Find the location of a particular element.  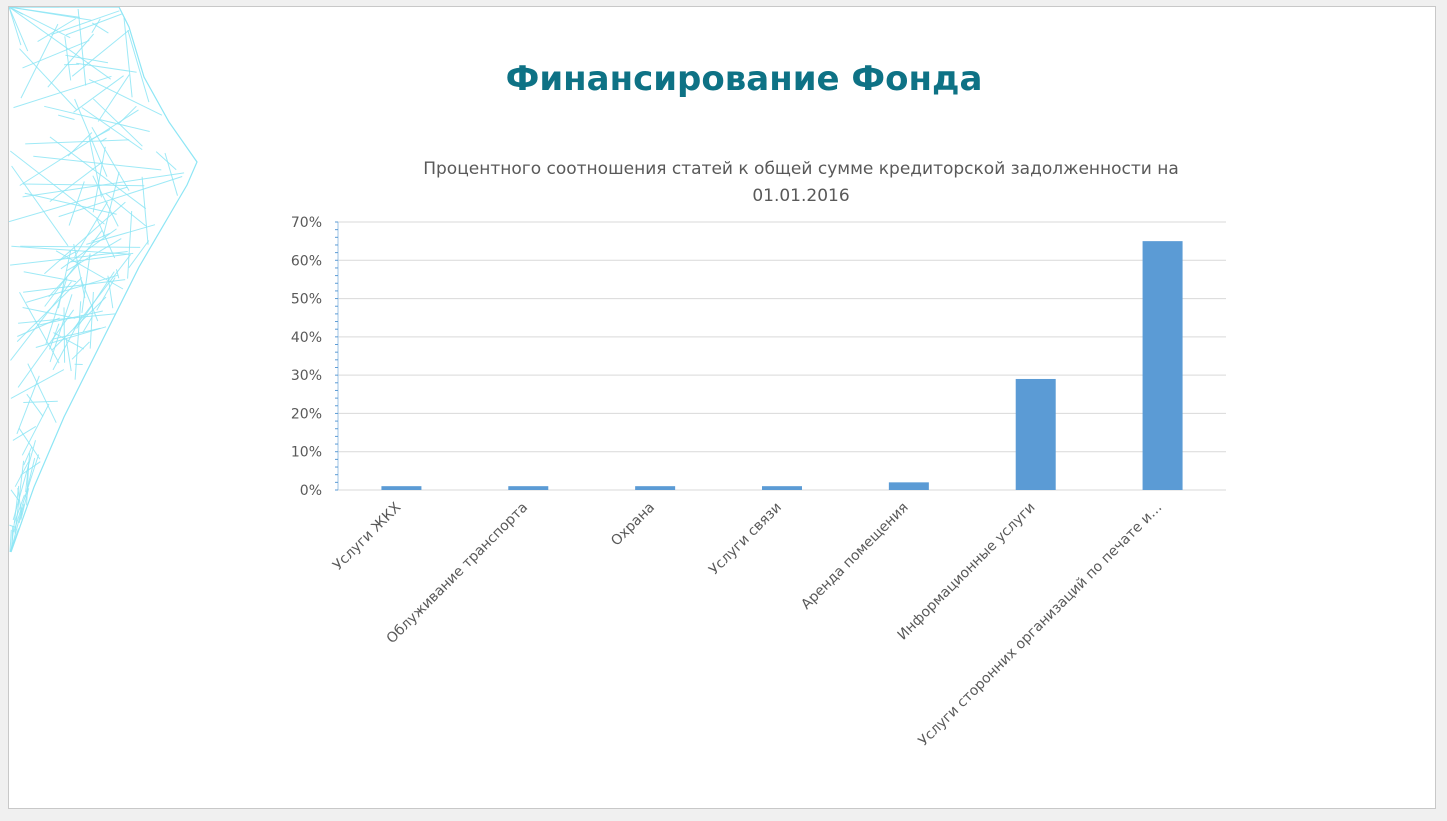

x-tick-label: Услуги связи is located at coordinates (745, 539).